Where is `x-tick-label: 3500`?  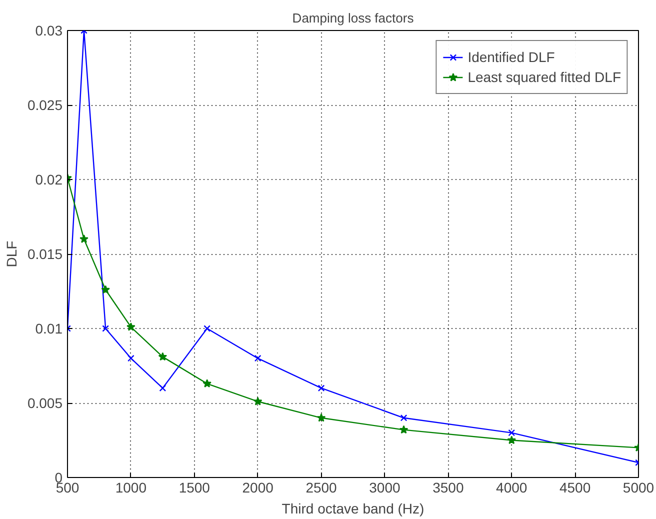
x-tick-label: 3500 is located at coordinates (448, 488).